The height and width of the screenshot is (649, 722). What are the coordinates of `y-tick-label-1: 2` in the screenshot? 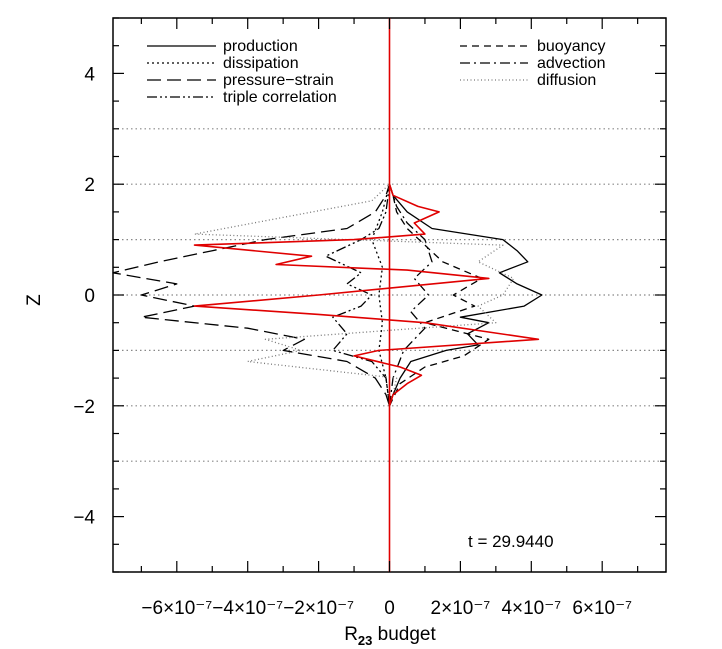 It's located at (89, 185).